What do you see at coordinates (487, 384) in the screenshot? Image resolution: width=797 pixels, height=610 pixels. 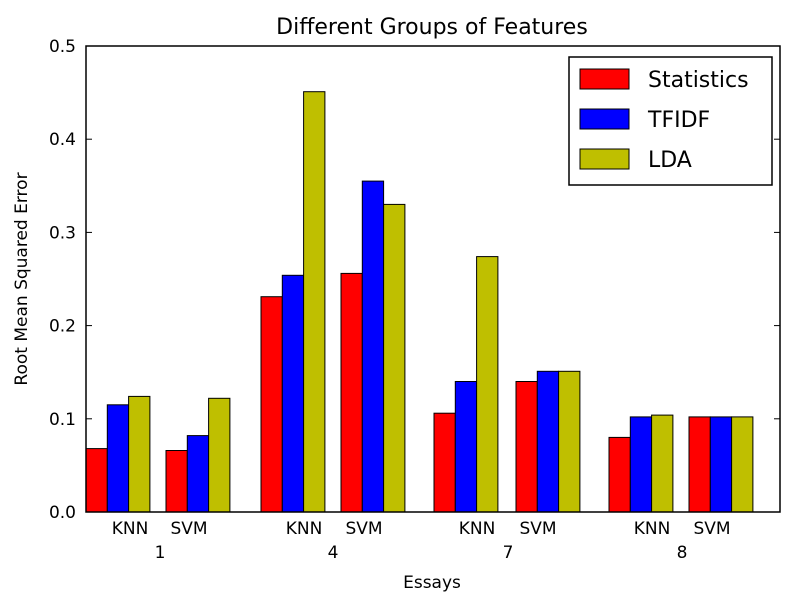 I see `bar-lda-7-knn` at bounding box center [487, 384].